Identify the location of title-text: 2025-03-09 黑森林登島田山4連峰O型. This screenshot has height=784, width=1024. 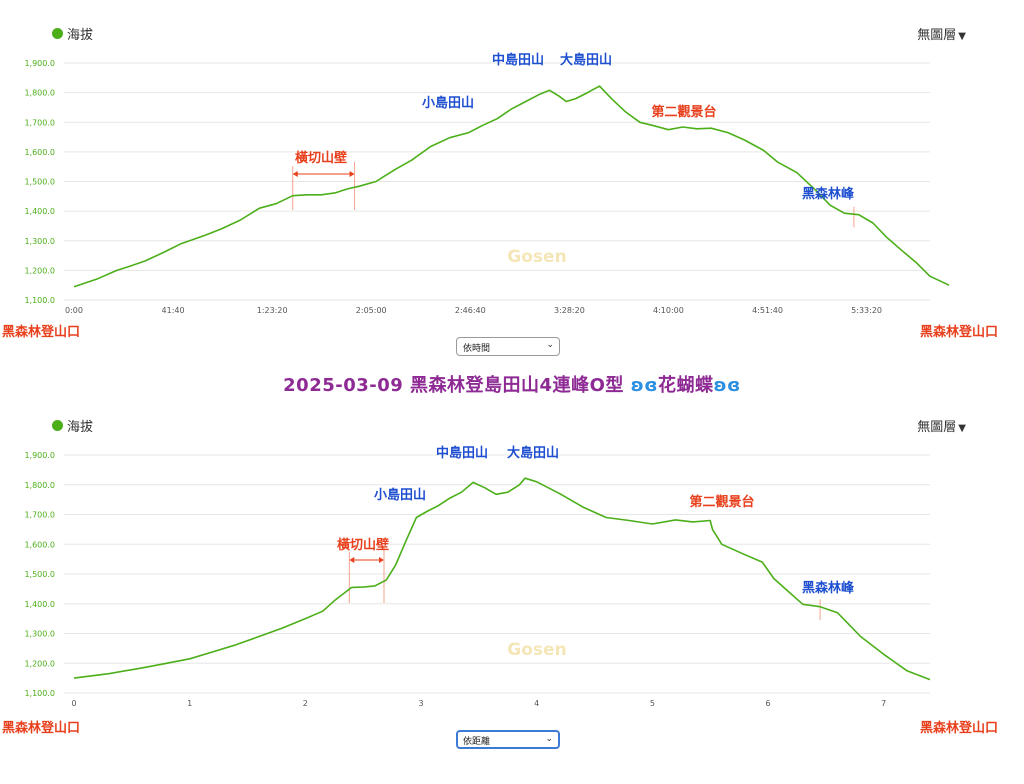
(453, 385).